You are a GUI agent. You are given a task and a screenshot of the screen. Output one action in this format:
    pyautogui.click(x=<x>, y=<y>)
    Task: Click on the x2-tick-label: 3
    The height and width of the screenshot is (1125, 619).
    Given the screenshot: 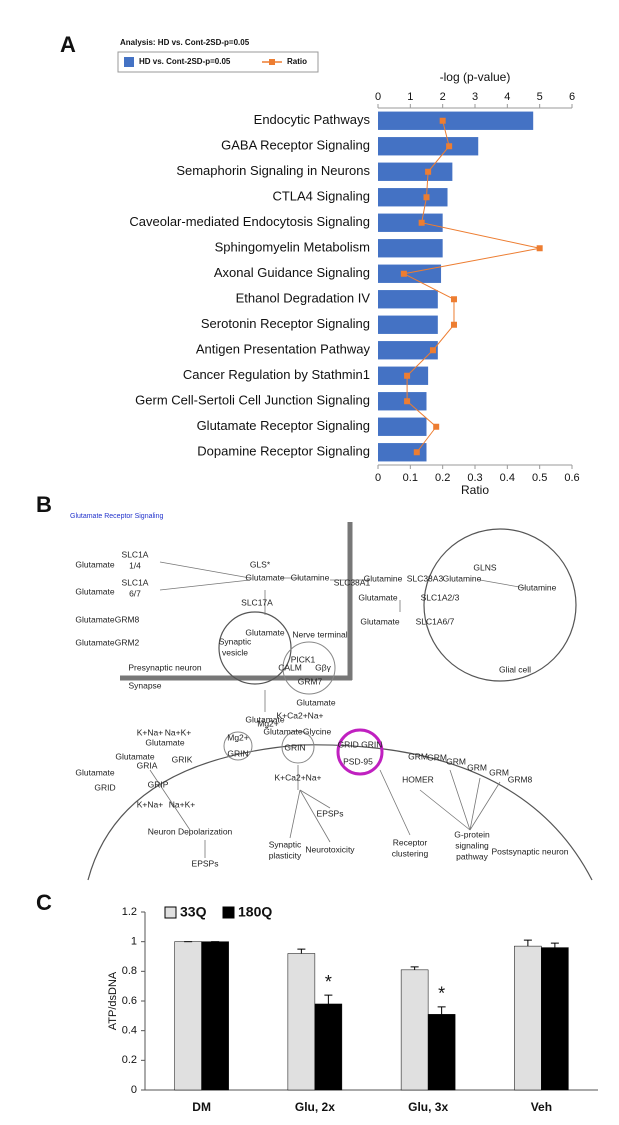 What is the action you would take?
    pyautogui.click(x=475, y=97)
    